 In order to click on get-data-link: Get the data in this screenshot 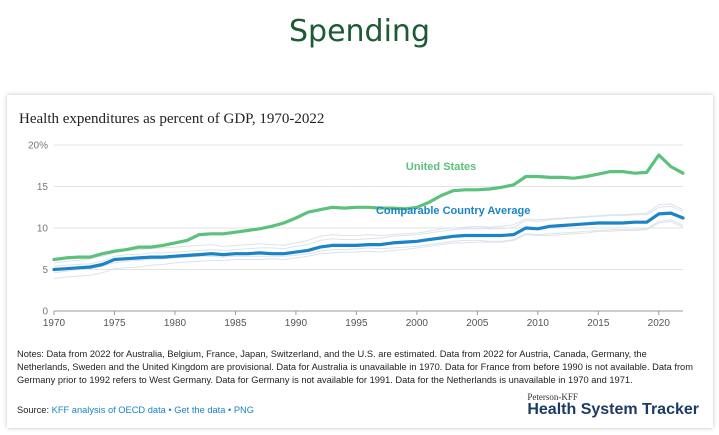, I will do `click(200, 410)`.